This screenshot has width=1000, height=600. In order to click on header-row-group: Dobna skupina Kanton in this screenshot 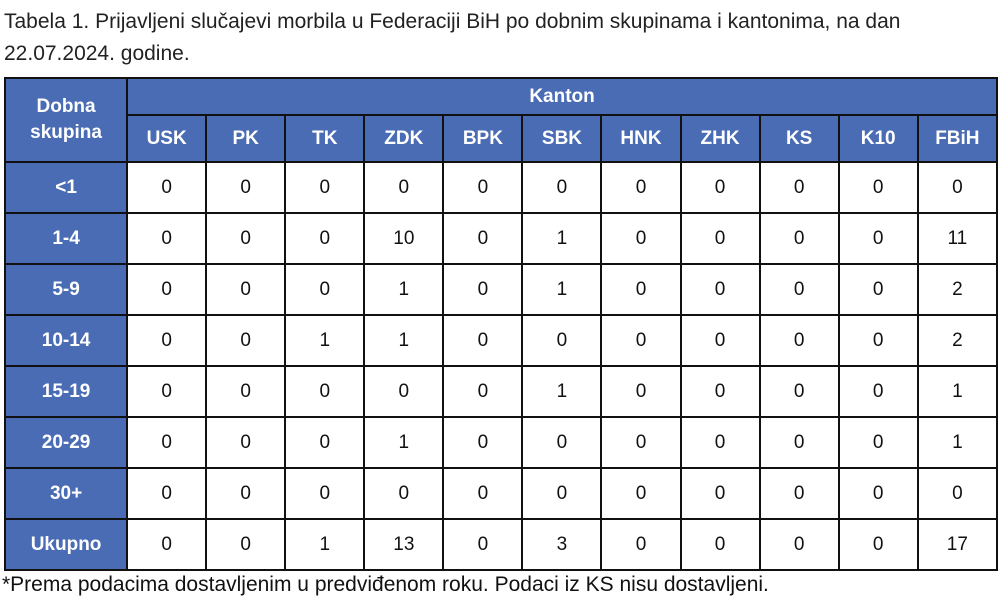, I will do `click(500, 120)`.